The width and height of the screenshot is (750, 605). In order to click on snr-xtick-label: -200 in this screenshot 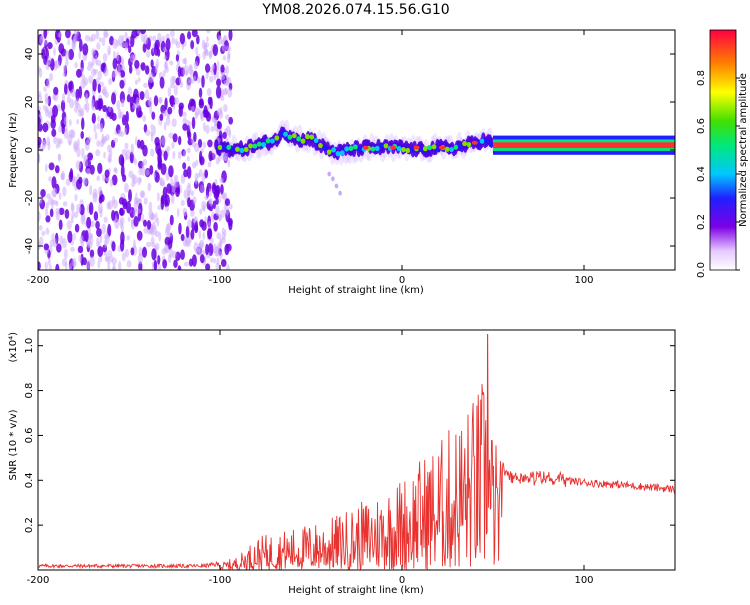, I will do `click(38, 580)`.